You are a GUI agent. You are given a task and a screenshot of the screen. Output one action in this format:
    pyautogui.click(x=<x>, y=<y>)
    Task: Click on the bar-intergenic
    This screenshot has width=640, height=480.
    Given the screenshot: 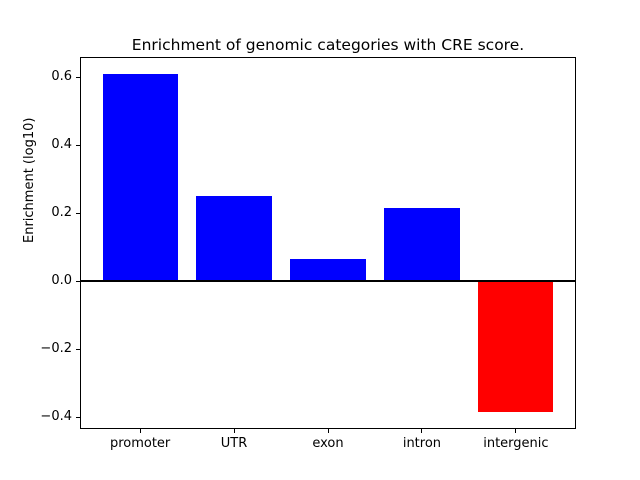 What is the action you would take?
    pyautogui.click(x=516, y=346)
    